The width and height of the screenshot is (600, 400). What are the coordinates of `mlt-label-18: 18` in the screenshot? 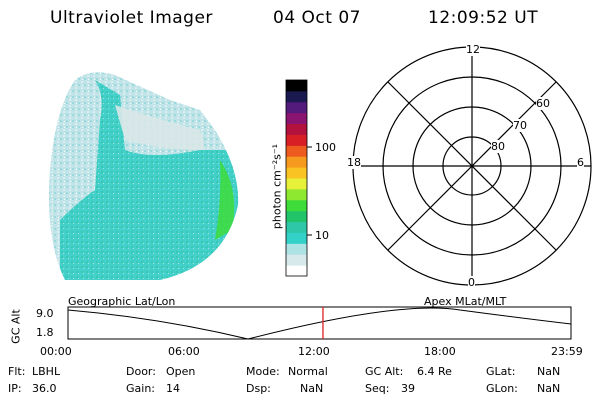 It's located at (354, 162).